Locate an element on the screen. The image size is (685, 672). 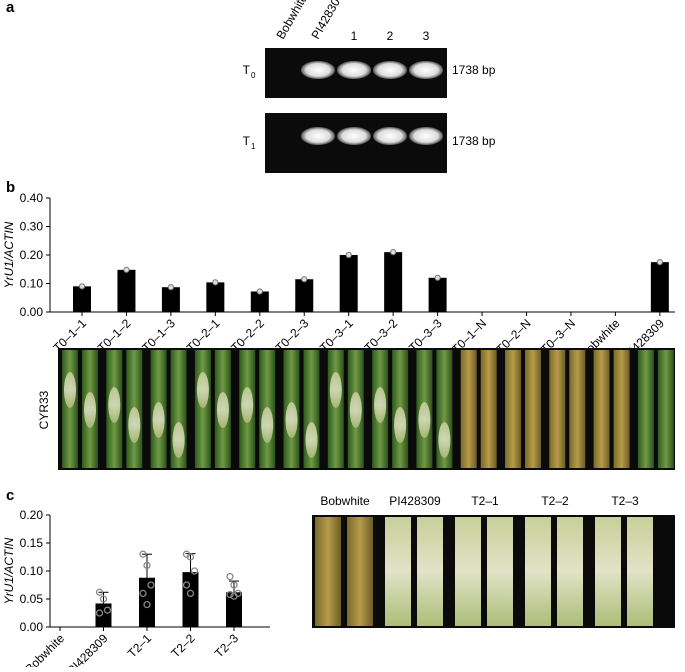
leaf-group-label: T2–1 is located at coordinates (485, 501).